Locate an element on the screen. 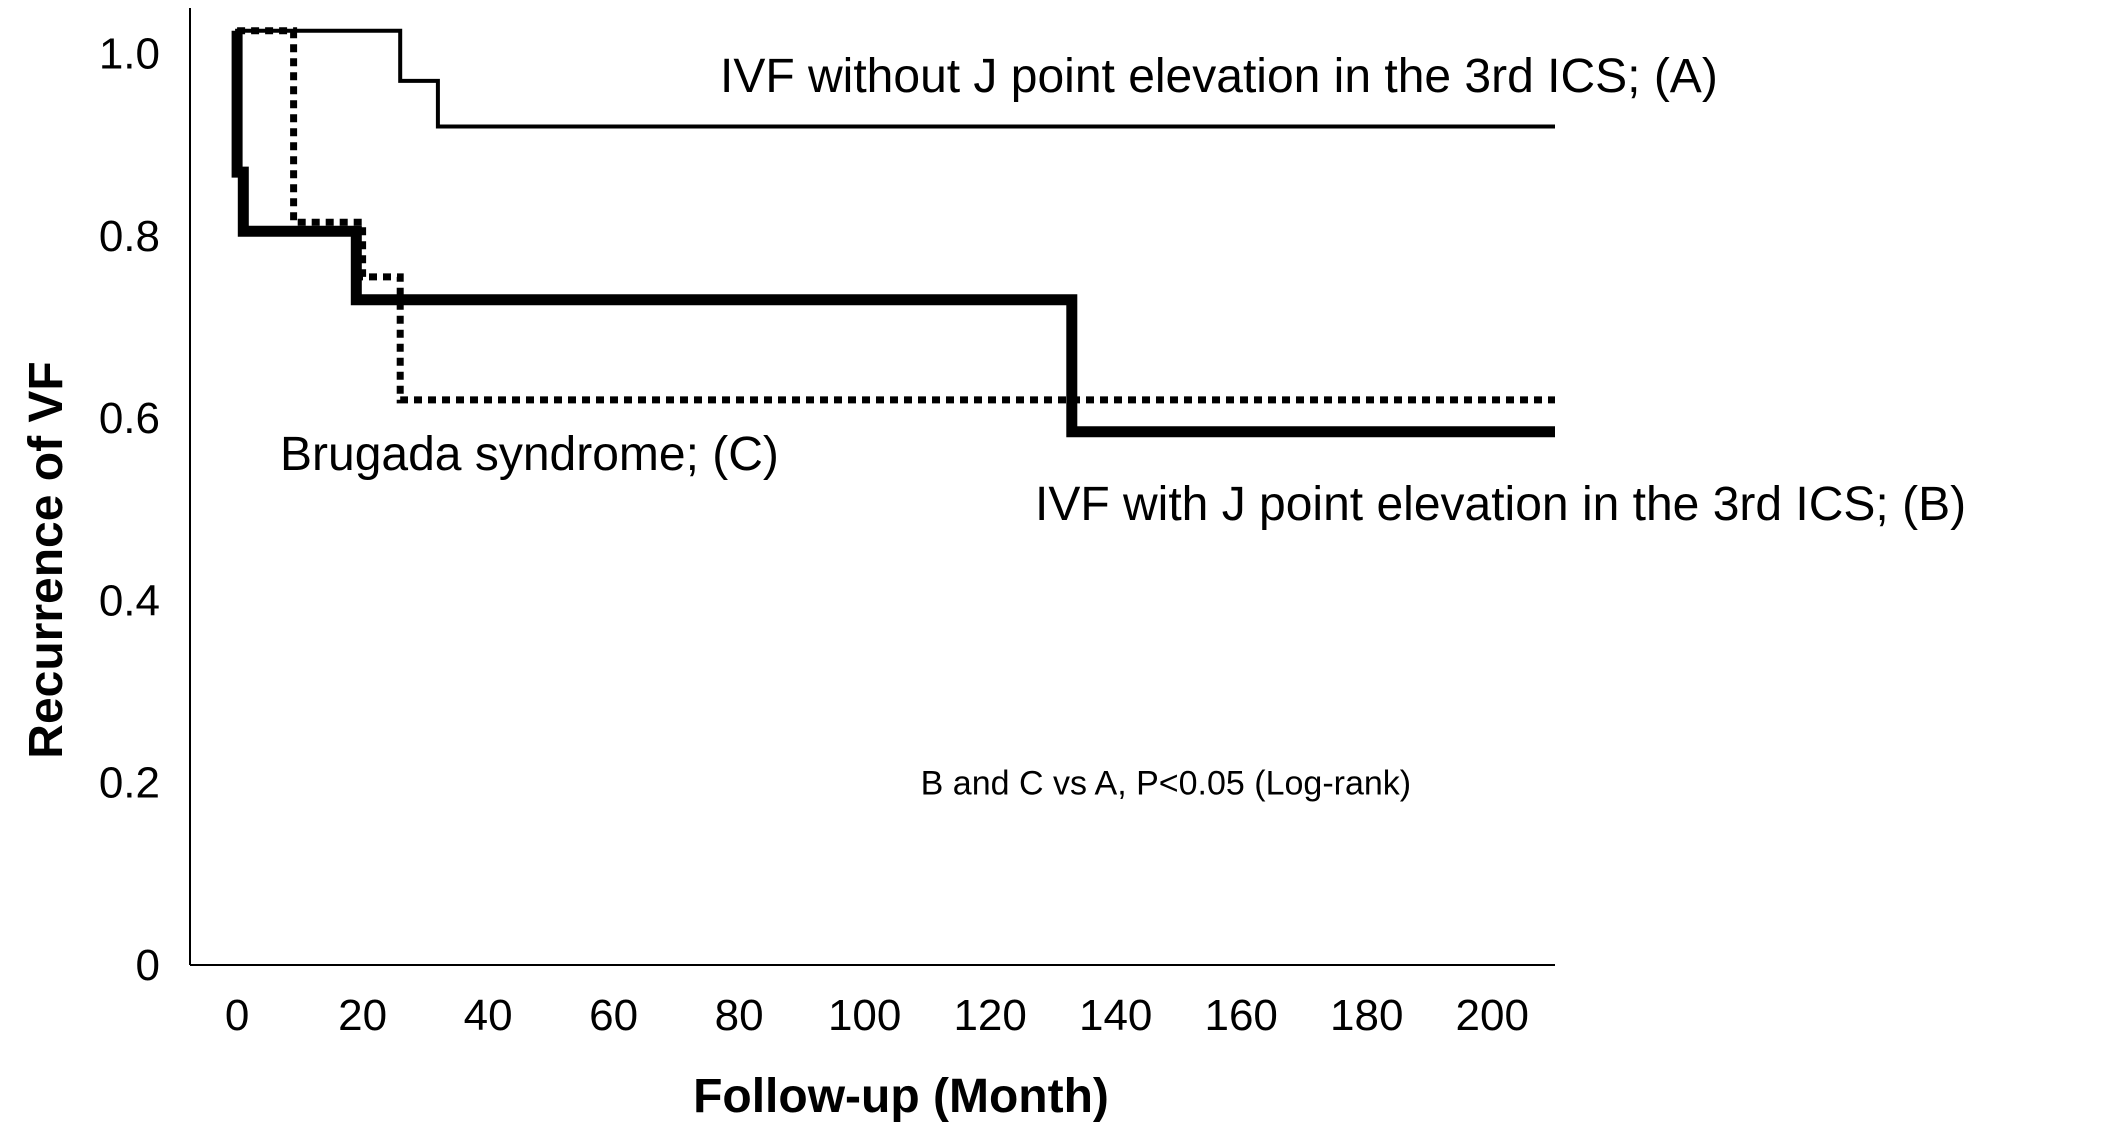  x-tick-label: 160 is located at coordinates (1240, 1015).